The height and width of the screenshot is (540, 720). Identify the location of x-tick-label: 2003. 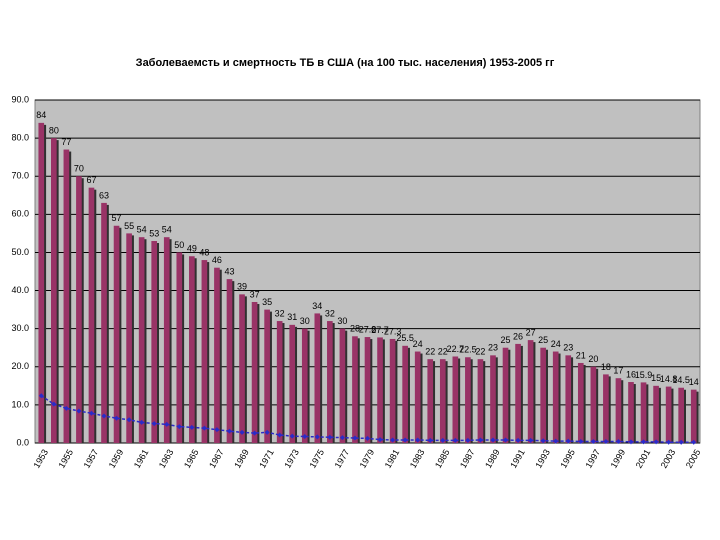
(668, 459).